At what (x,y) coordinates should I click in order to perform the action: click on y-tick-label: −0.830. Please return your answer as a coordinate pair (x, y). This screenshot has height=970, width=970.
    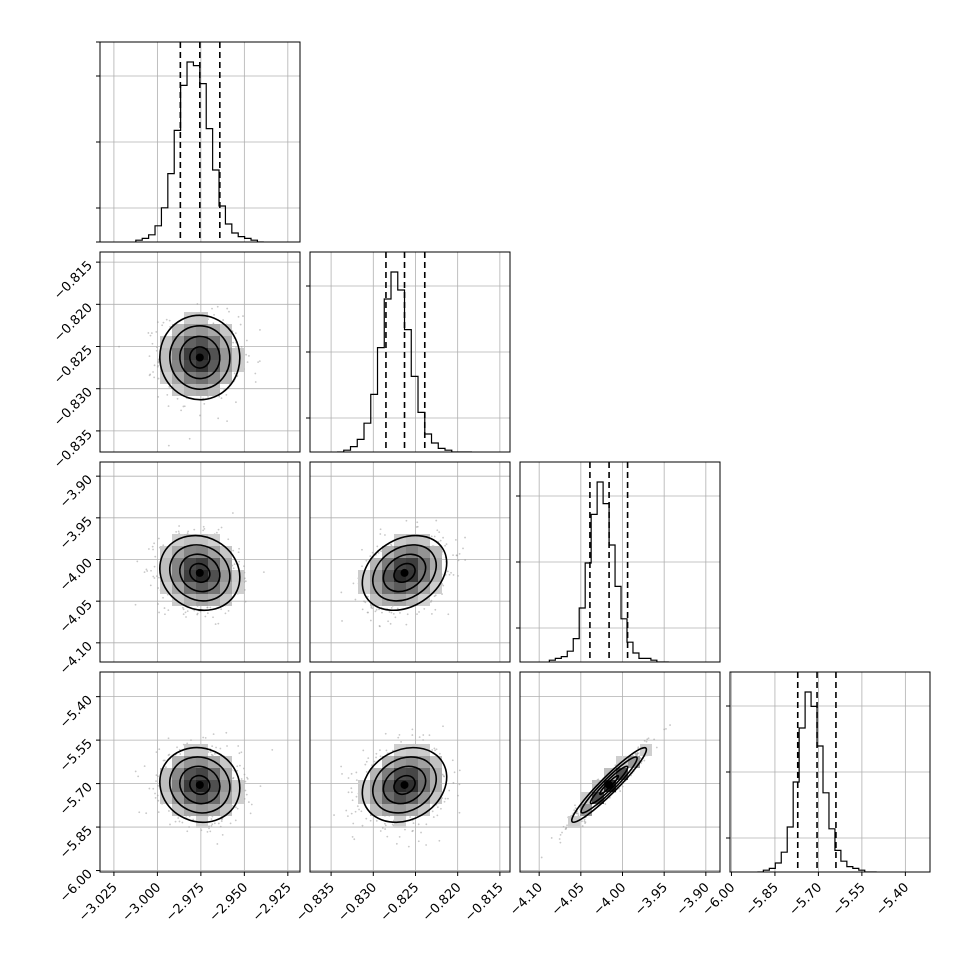
    Looking at the image, I should click on (73, 407).